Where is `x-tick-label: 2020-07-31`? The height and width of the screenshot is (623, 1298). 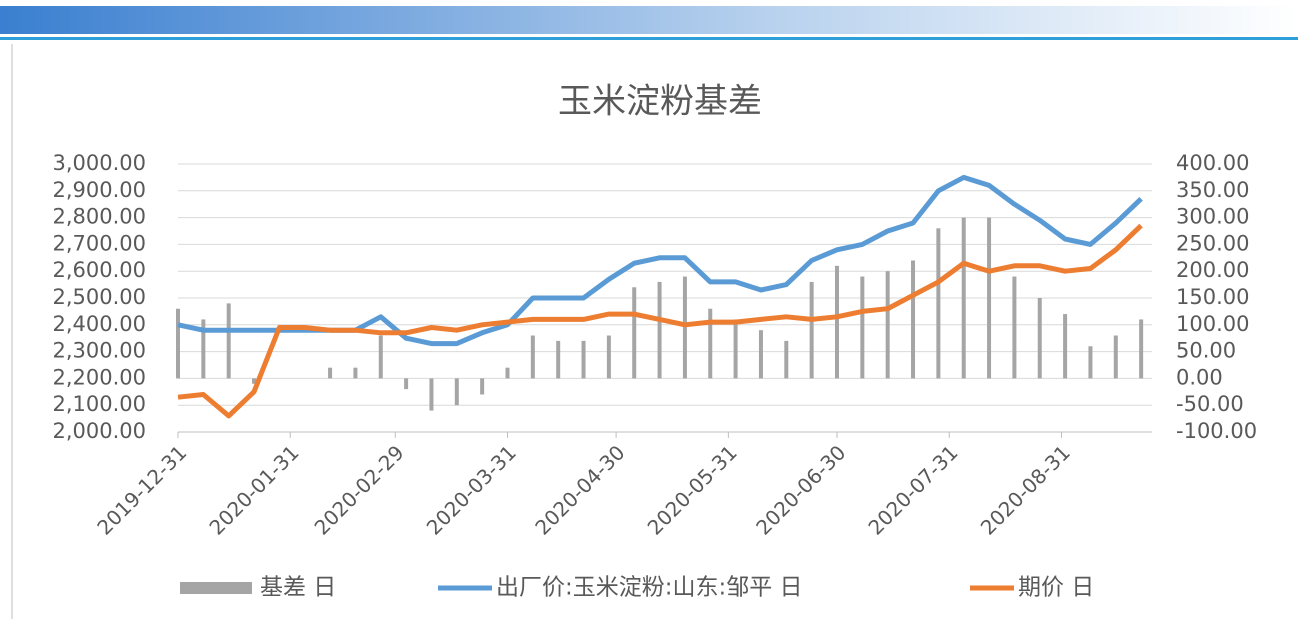 x-tick-label: 2020-07-31 is located at coordinates (912, 489).